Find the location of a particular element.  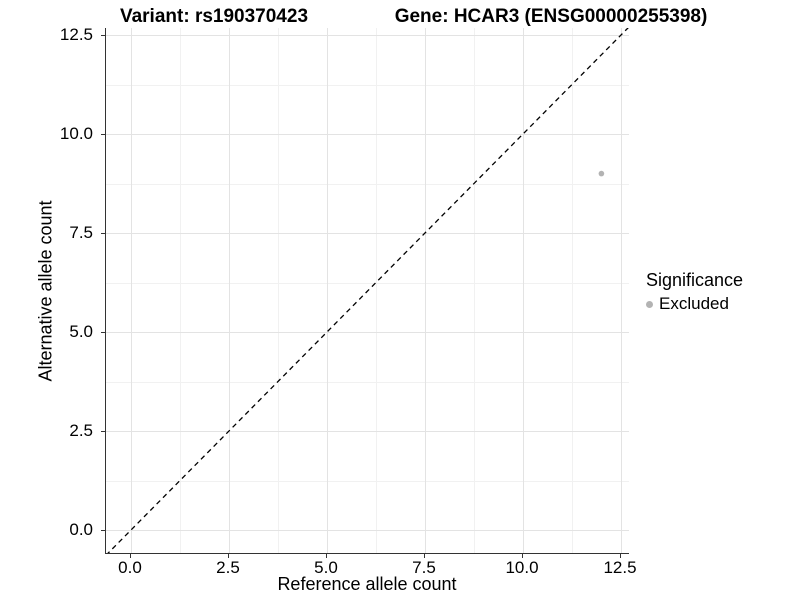

y-tick-label: 0.0 is located at coordinates (81, 529).